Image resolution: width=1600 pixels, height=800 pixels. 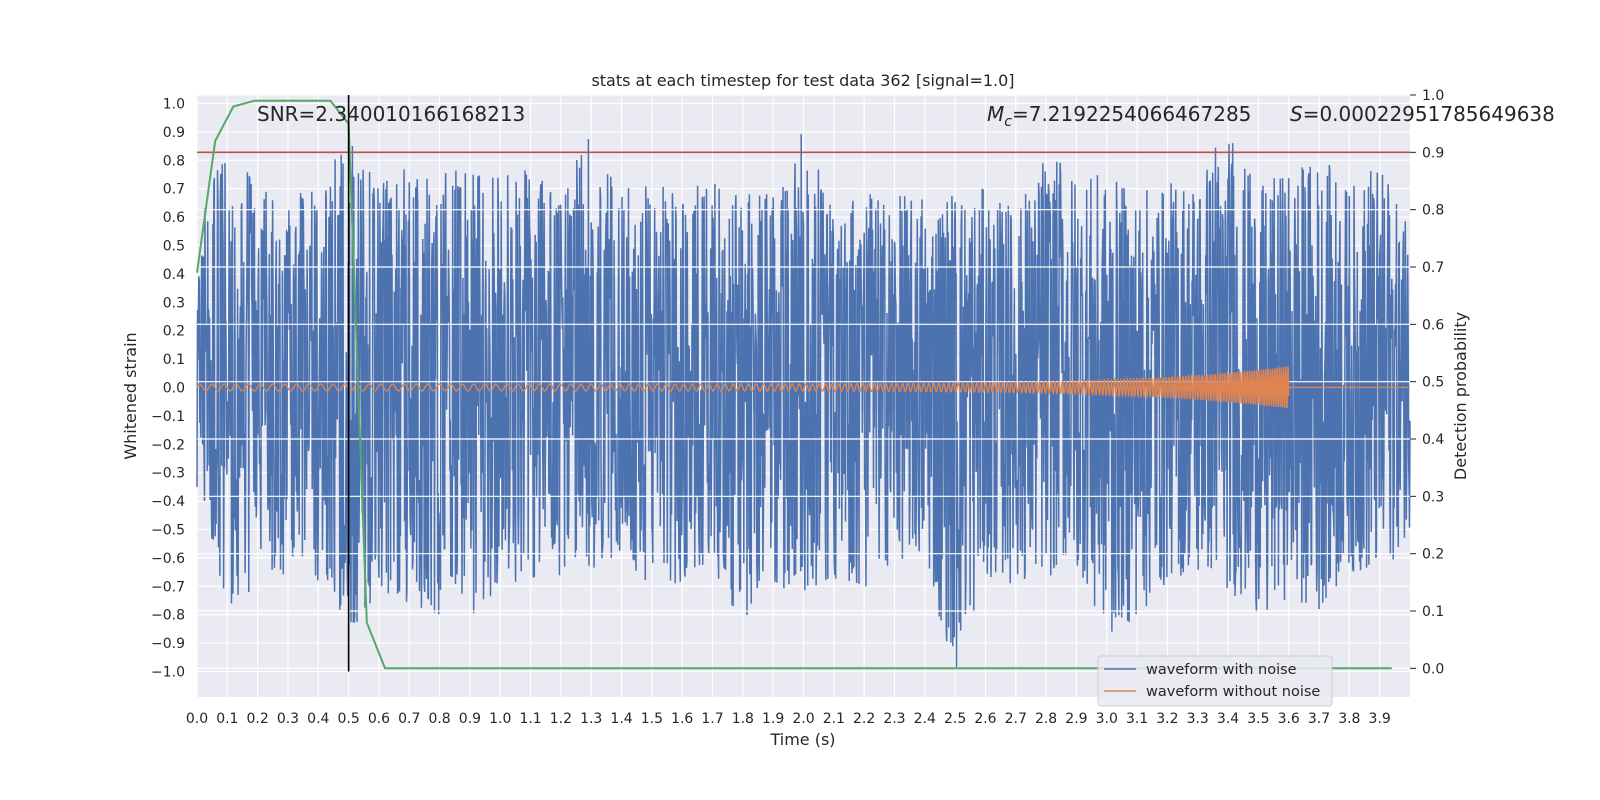 I want to click on y-left-tick-label: −0.8, so click(x=168, y=616).